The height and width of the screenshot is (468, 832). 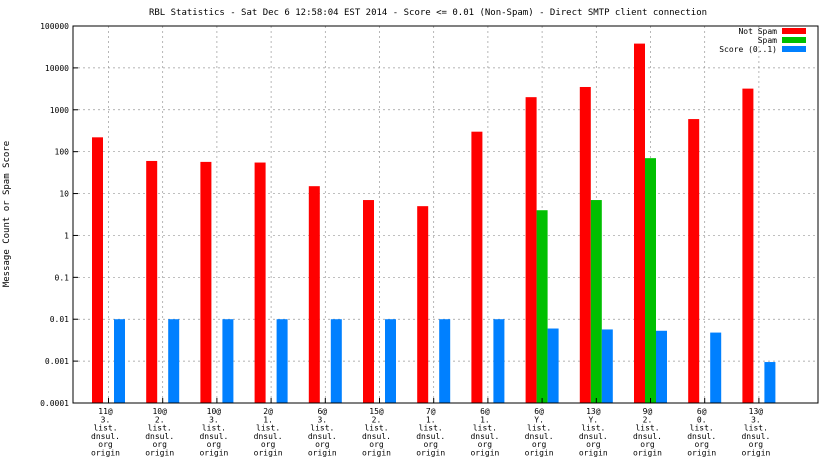 I want to click on x-tick-label: 7@, so click(x=431, y=411).